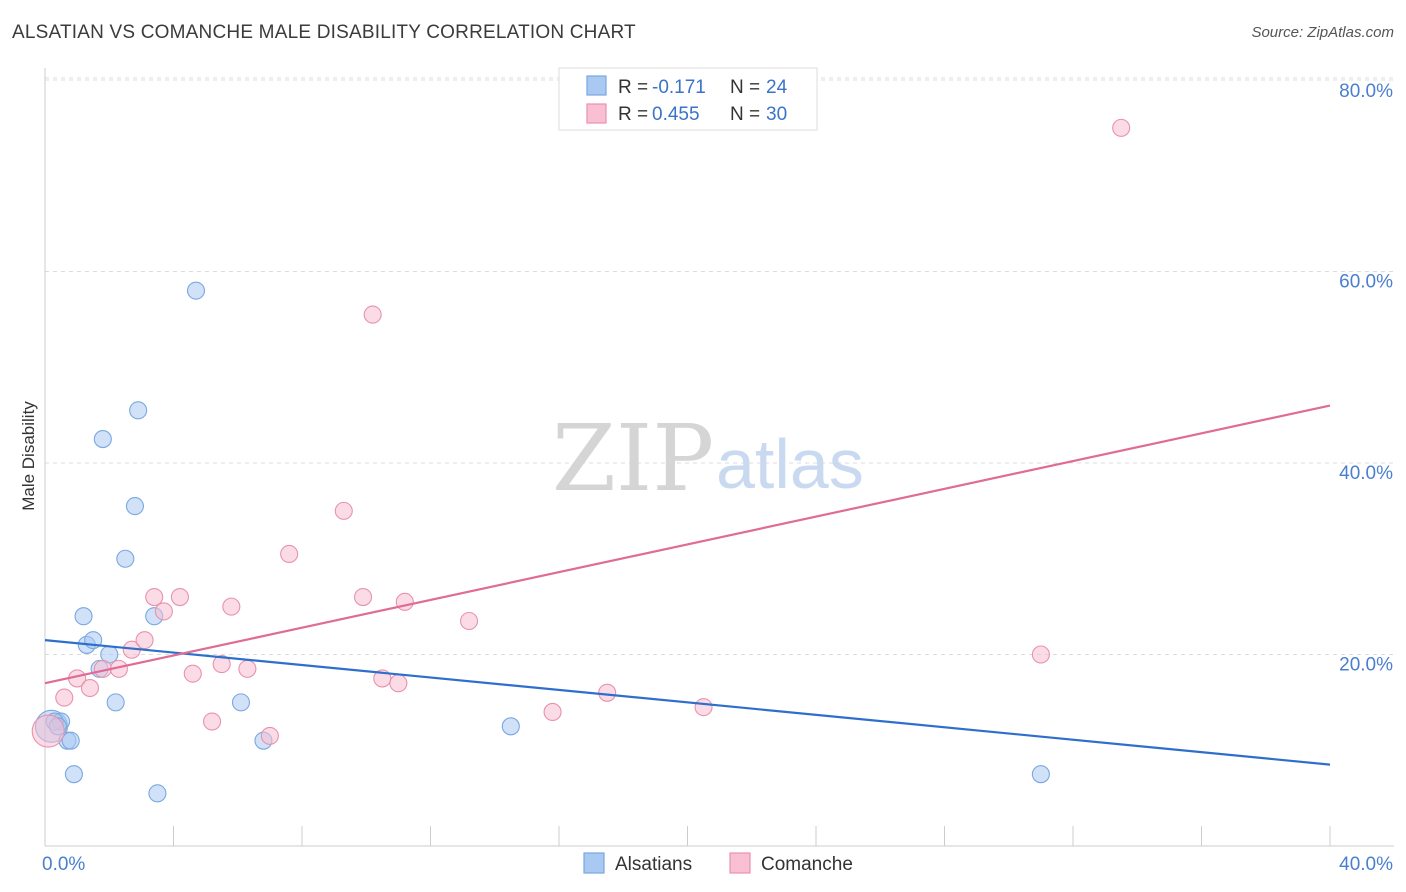  Describe the element at coordinates (740, 863) in the screenshot. I see `legend-bottom-swatch-comanche` at that location.